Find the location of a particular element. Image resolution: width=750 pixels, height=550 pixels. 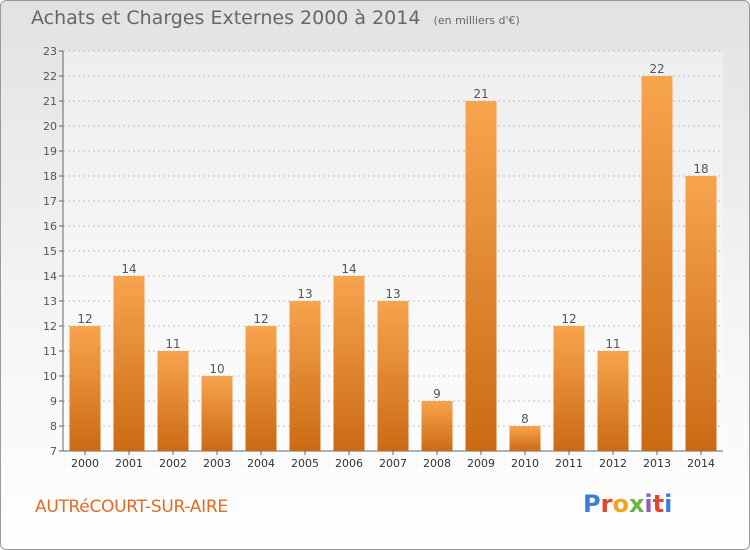

x-tick-label: 2007 is located at coordinates (393, 463).